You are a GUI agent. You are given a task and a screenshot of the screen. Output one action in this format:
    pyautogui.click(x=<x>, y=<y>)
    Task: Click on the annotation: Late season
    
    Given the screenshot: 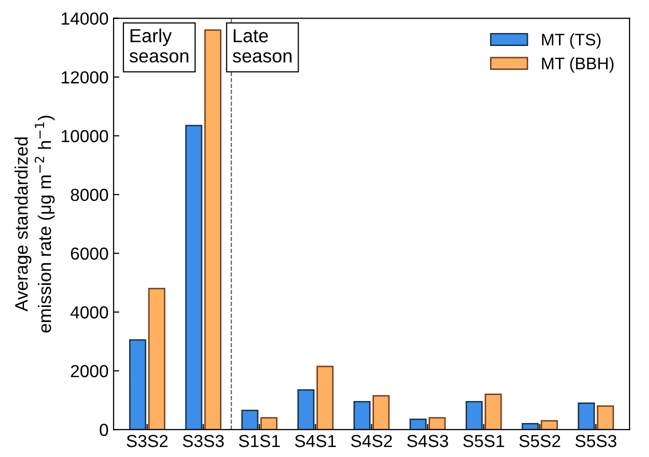 What is the action you would take?
    pyautogui.click(x=262, y=46)
    